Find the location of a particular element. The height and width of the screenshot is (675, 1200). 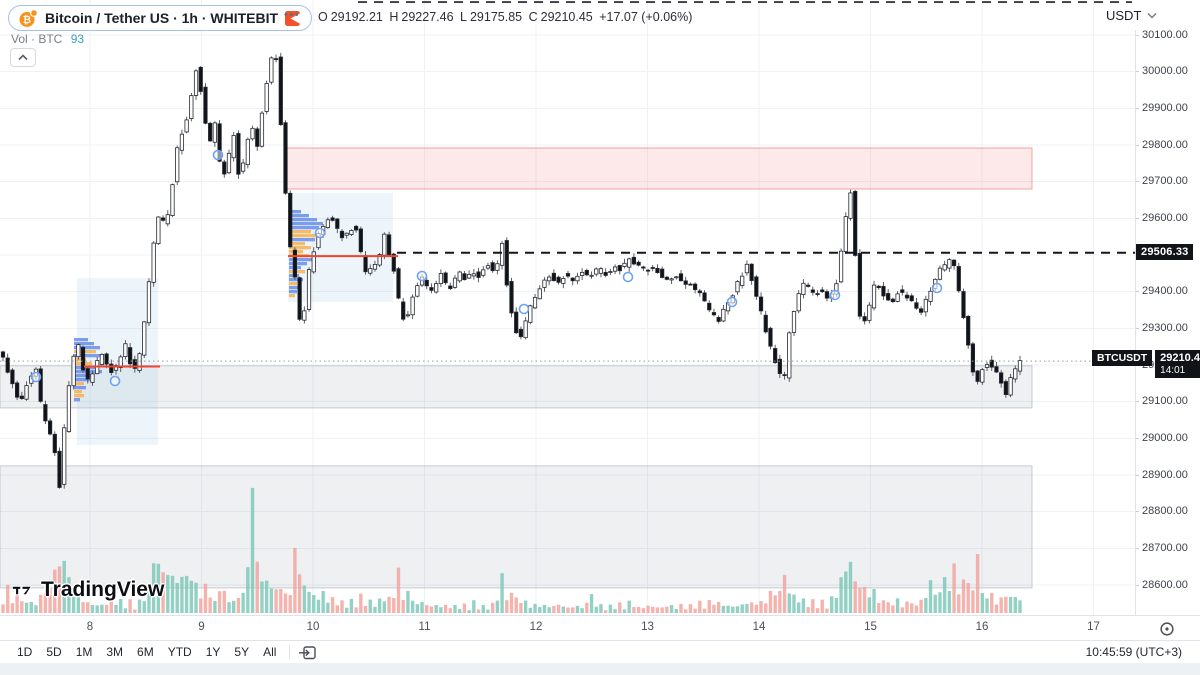

scroll-target-button is located at coordinates (1167, 629).